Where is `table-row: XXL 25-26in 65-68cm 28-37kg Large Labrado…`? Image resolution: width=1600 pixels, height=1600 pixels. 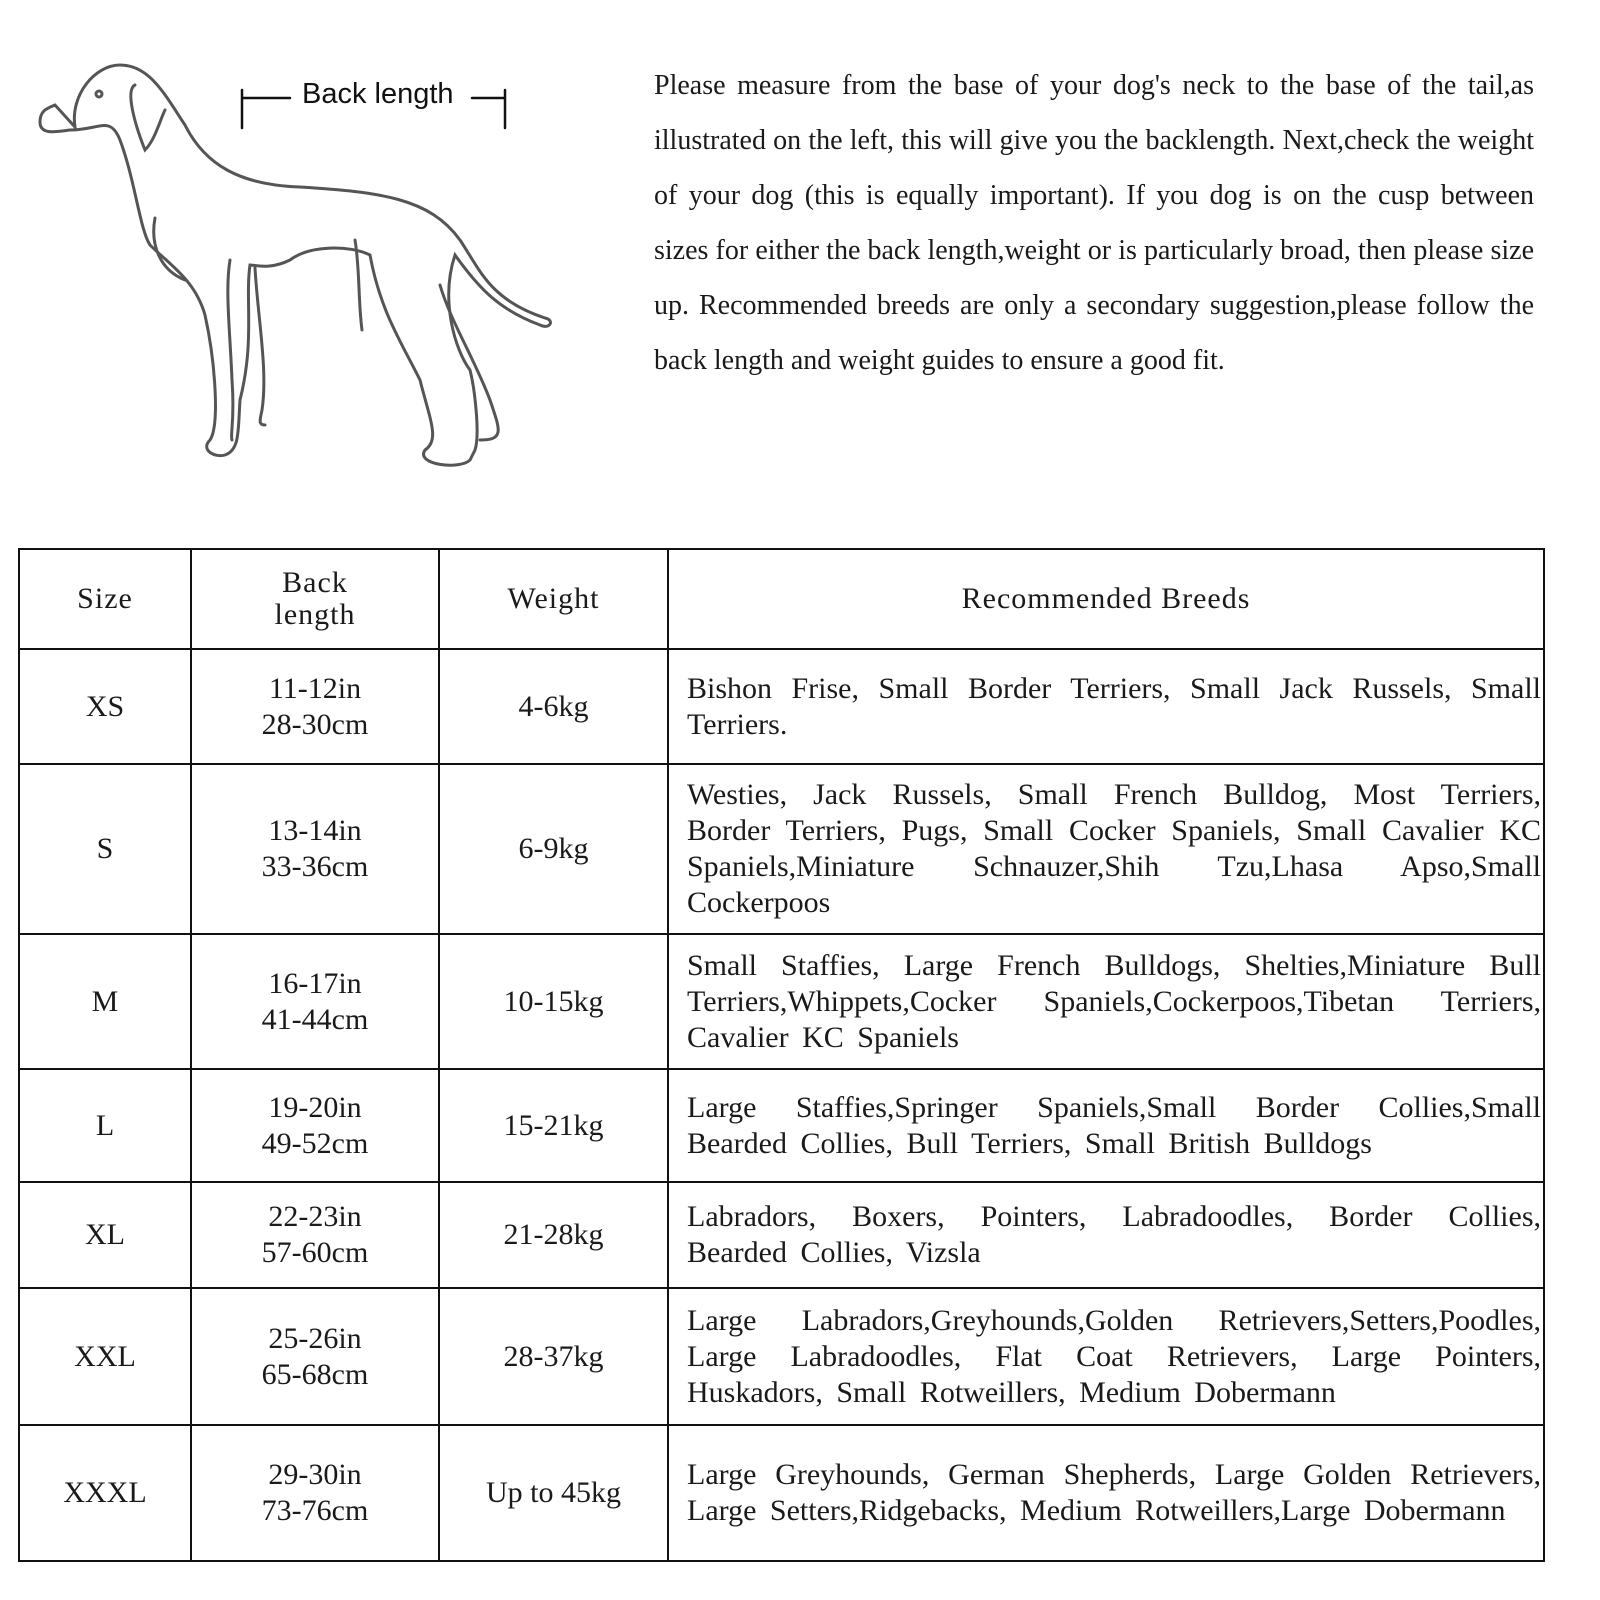
table-row: XXL 25-26in 65-68cm 28-37kg Large Labrado… is located at coordinates (781, 1356).